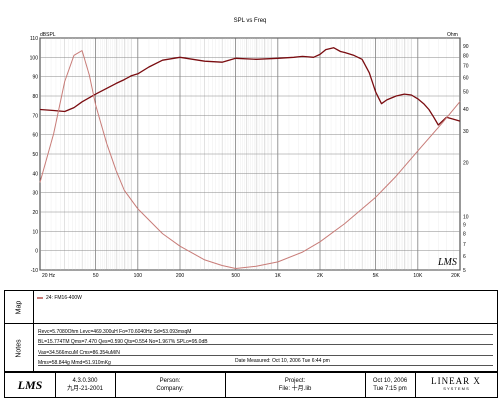 The width and height of the screenshot is (500, 400). I want to click on footer-logo: LMS, so click(30, 384).